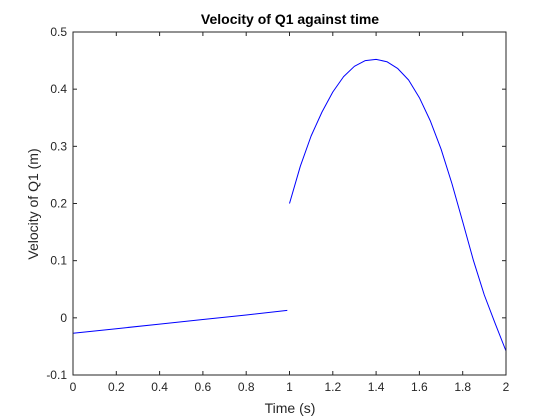 This screenshot has height=420, width=560. I want to click on x-tick-label: 0, so click(73, 387).